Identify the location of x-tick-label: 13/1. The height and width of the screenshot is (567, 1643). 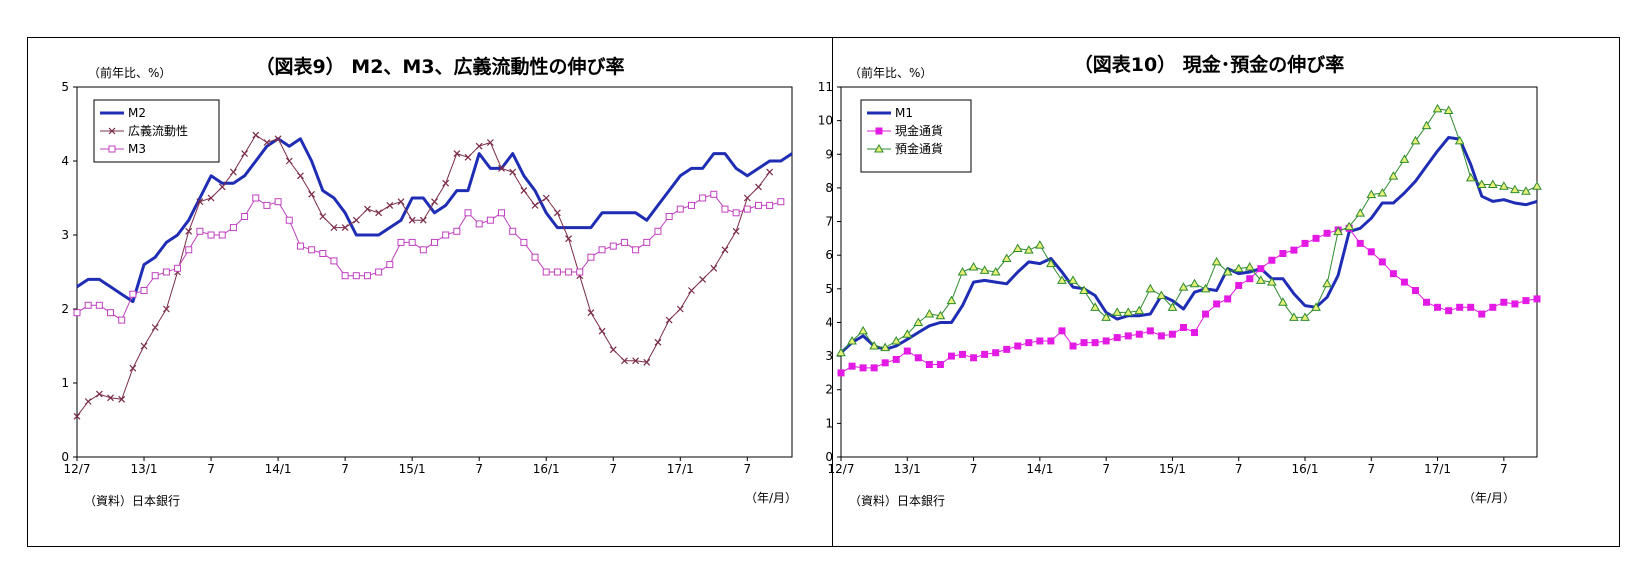
(144, 469).